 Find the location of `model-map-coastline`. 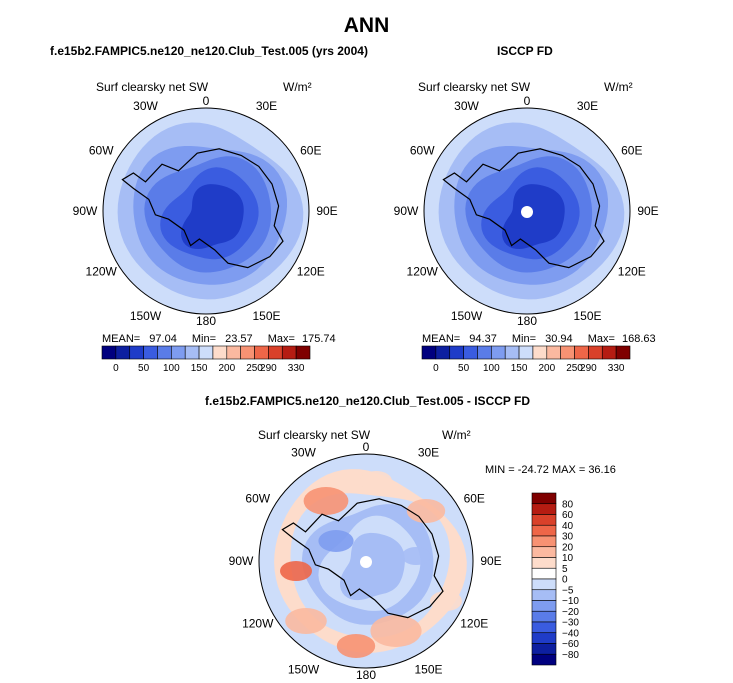

model-map-coastline is located at coordinates (202, 208).